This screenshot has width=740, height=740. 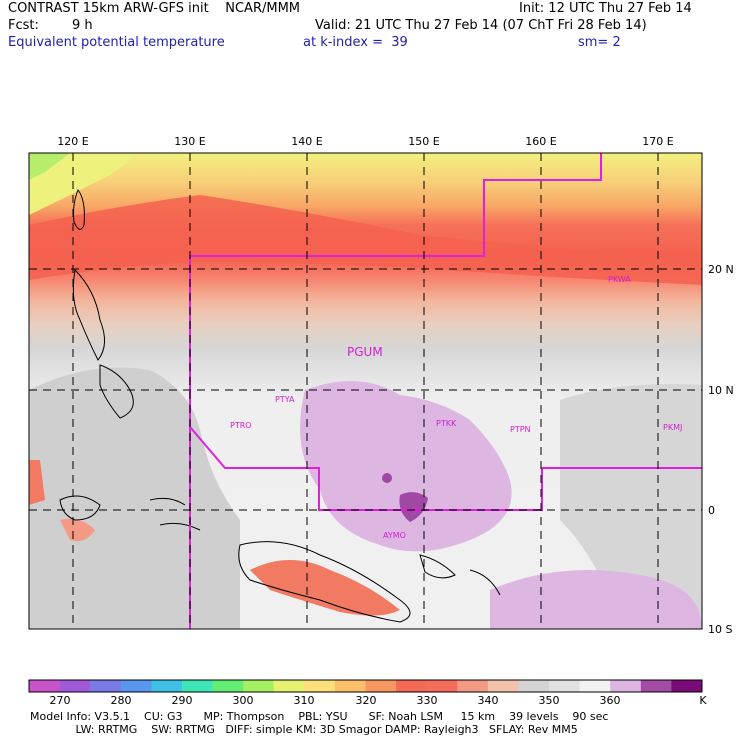 I want to click on colorbar-tick: 300, so click(x=243, y=700).